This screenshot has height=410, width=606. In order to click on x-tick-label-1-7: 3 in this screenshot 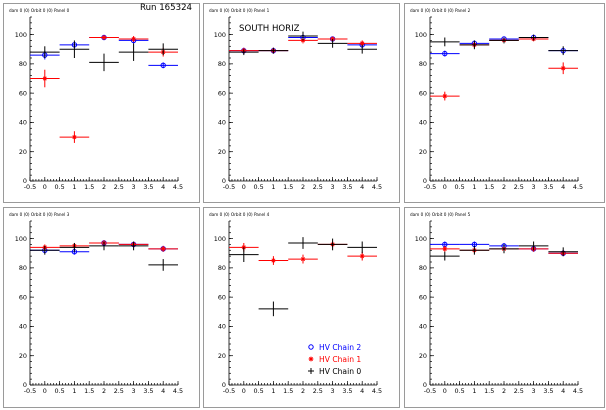, I will do `click(333, 187)`.